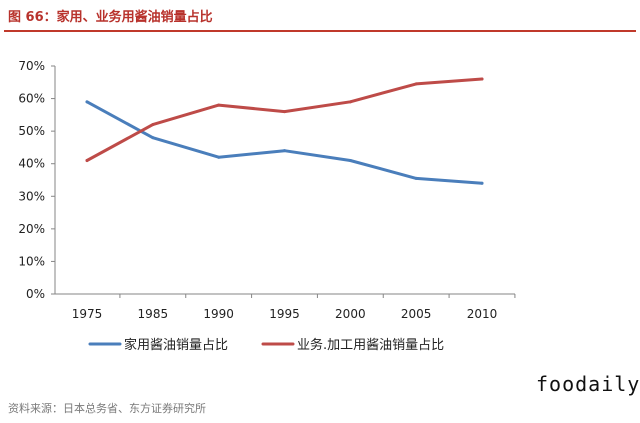 This screenshot has width=640, height=423. Describe the element at coordinates (107, 408) in the screenshot. I see `source-note: 资料来源：日本总务省、东方证券研究所` at that location.